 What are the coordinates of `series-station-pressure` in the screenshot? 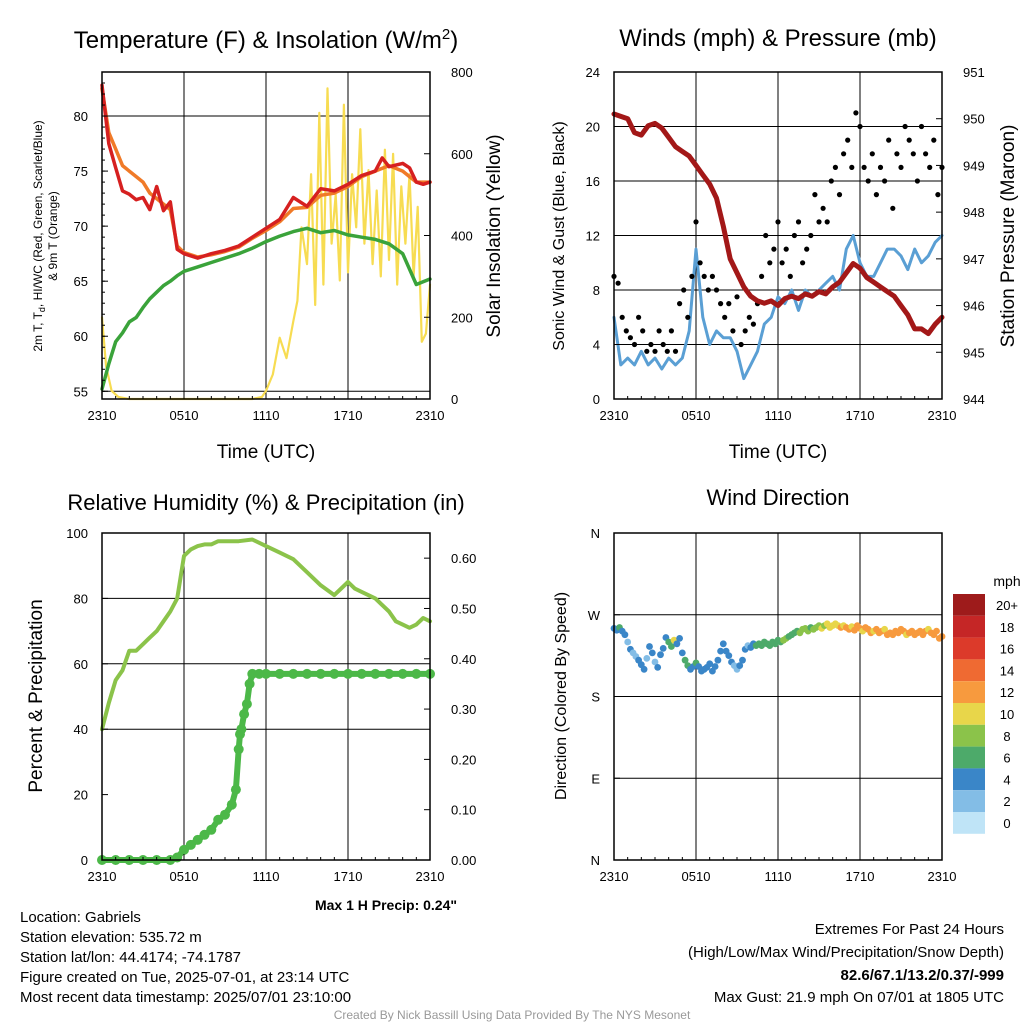 It's located at (778, 224).